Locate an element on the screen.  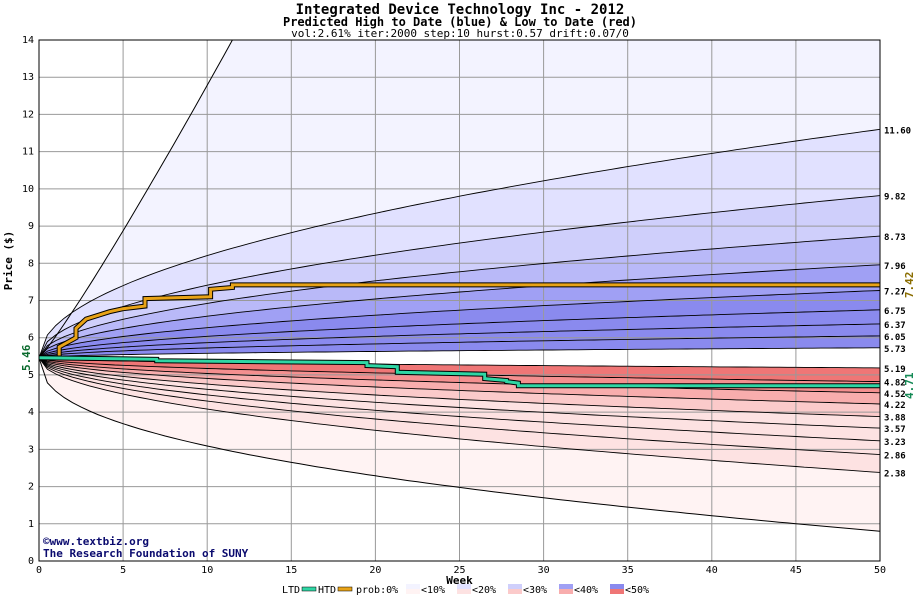
right-value-label: 3.57 is located at coordinates (895, 430).